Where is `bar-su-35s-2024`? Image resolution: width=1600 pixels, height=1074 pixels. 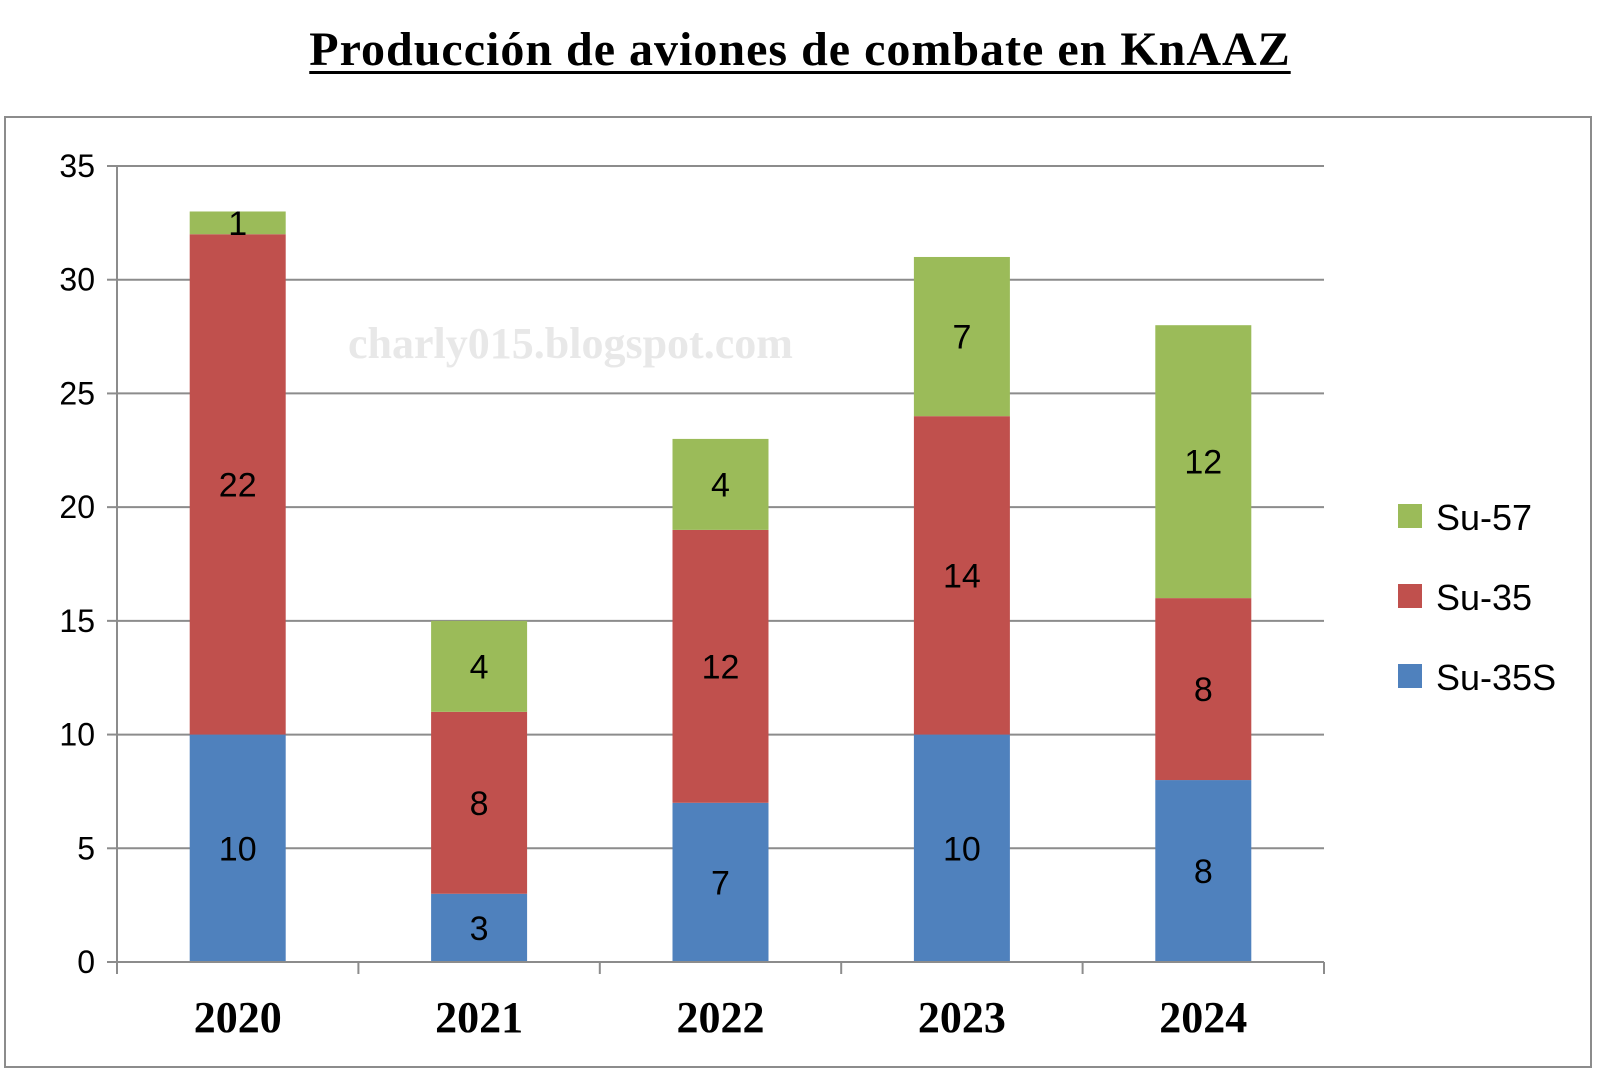 bar-su-35s-2024 is located at coordinates (1203, 871).